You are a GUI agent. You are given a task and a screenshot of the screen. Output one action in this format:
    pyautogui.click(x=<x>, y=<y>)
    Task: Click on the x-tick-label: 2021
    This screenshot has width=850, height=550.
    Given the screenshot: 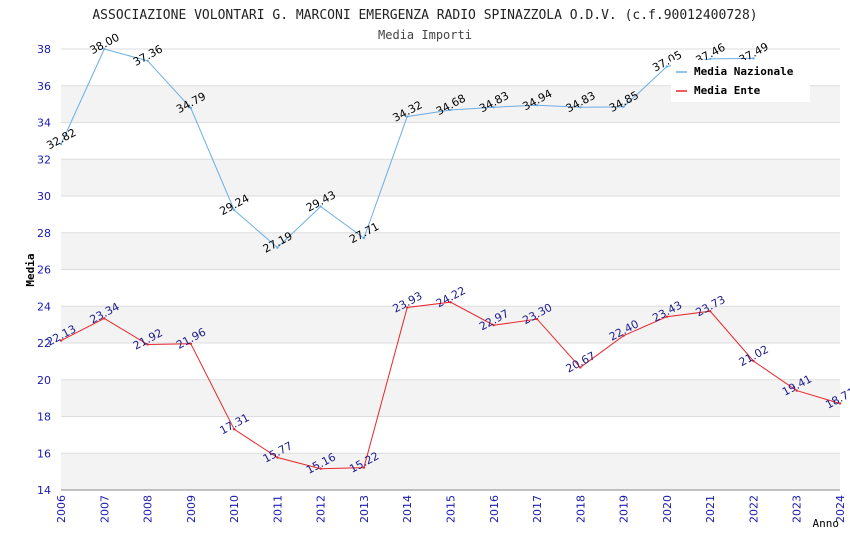 What is the action you would take?
    pyautogui.click(x=710, y=509)
    